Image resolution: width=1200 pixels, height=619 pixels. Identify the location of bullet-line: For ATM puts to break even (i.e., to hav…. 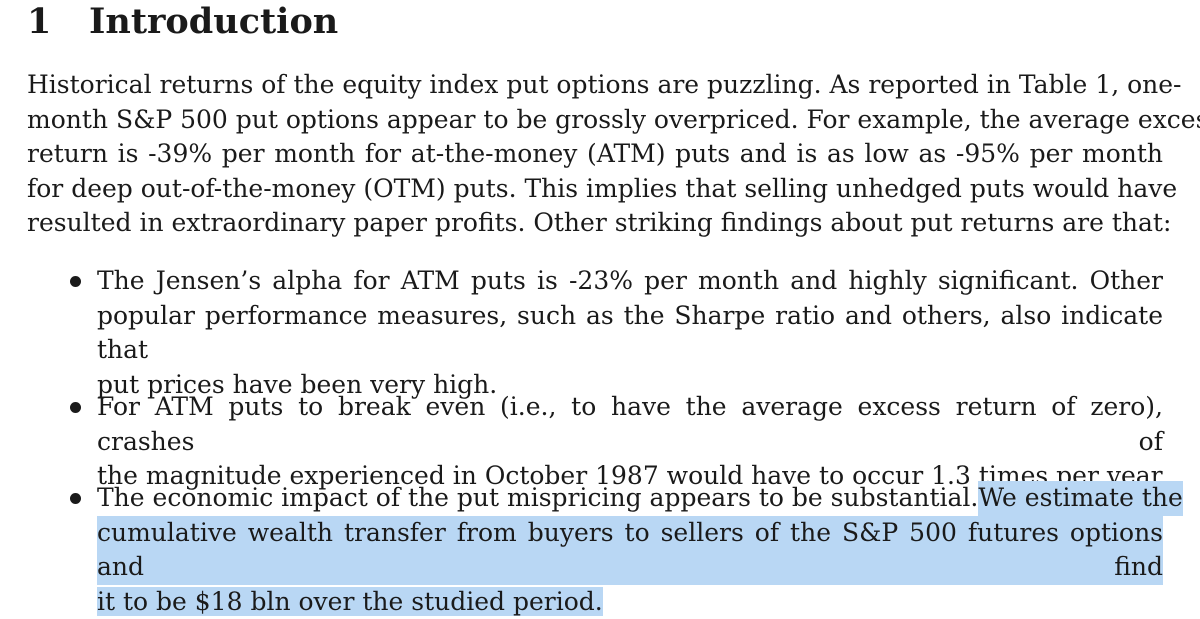
(630, 424).